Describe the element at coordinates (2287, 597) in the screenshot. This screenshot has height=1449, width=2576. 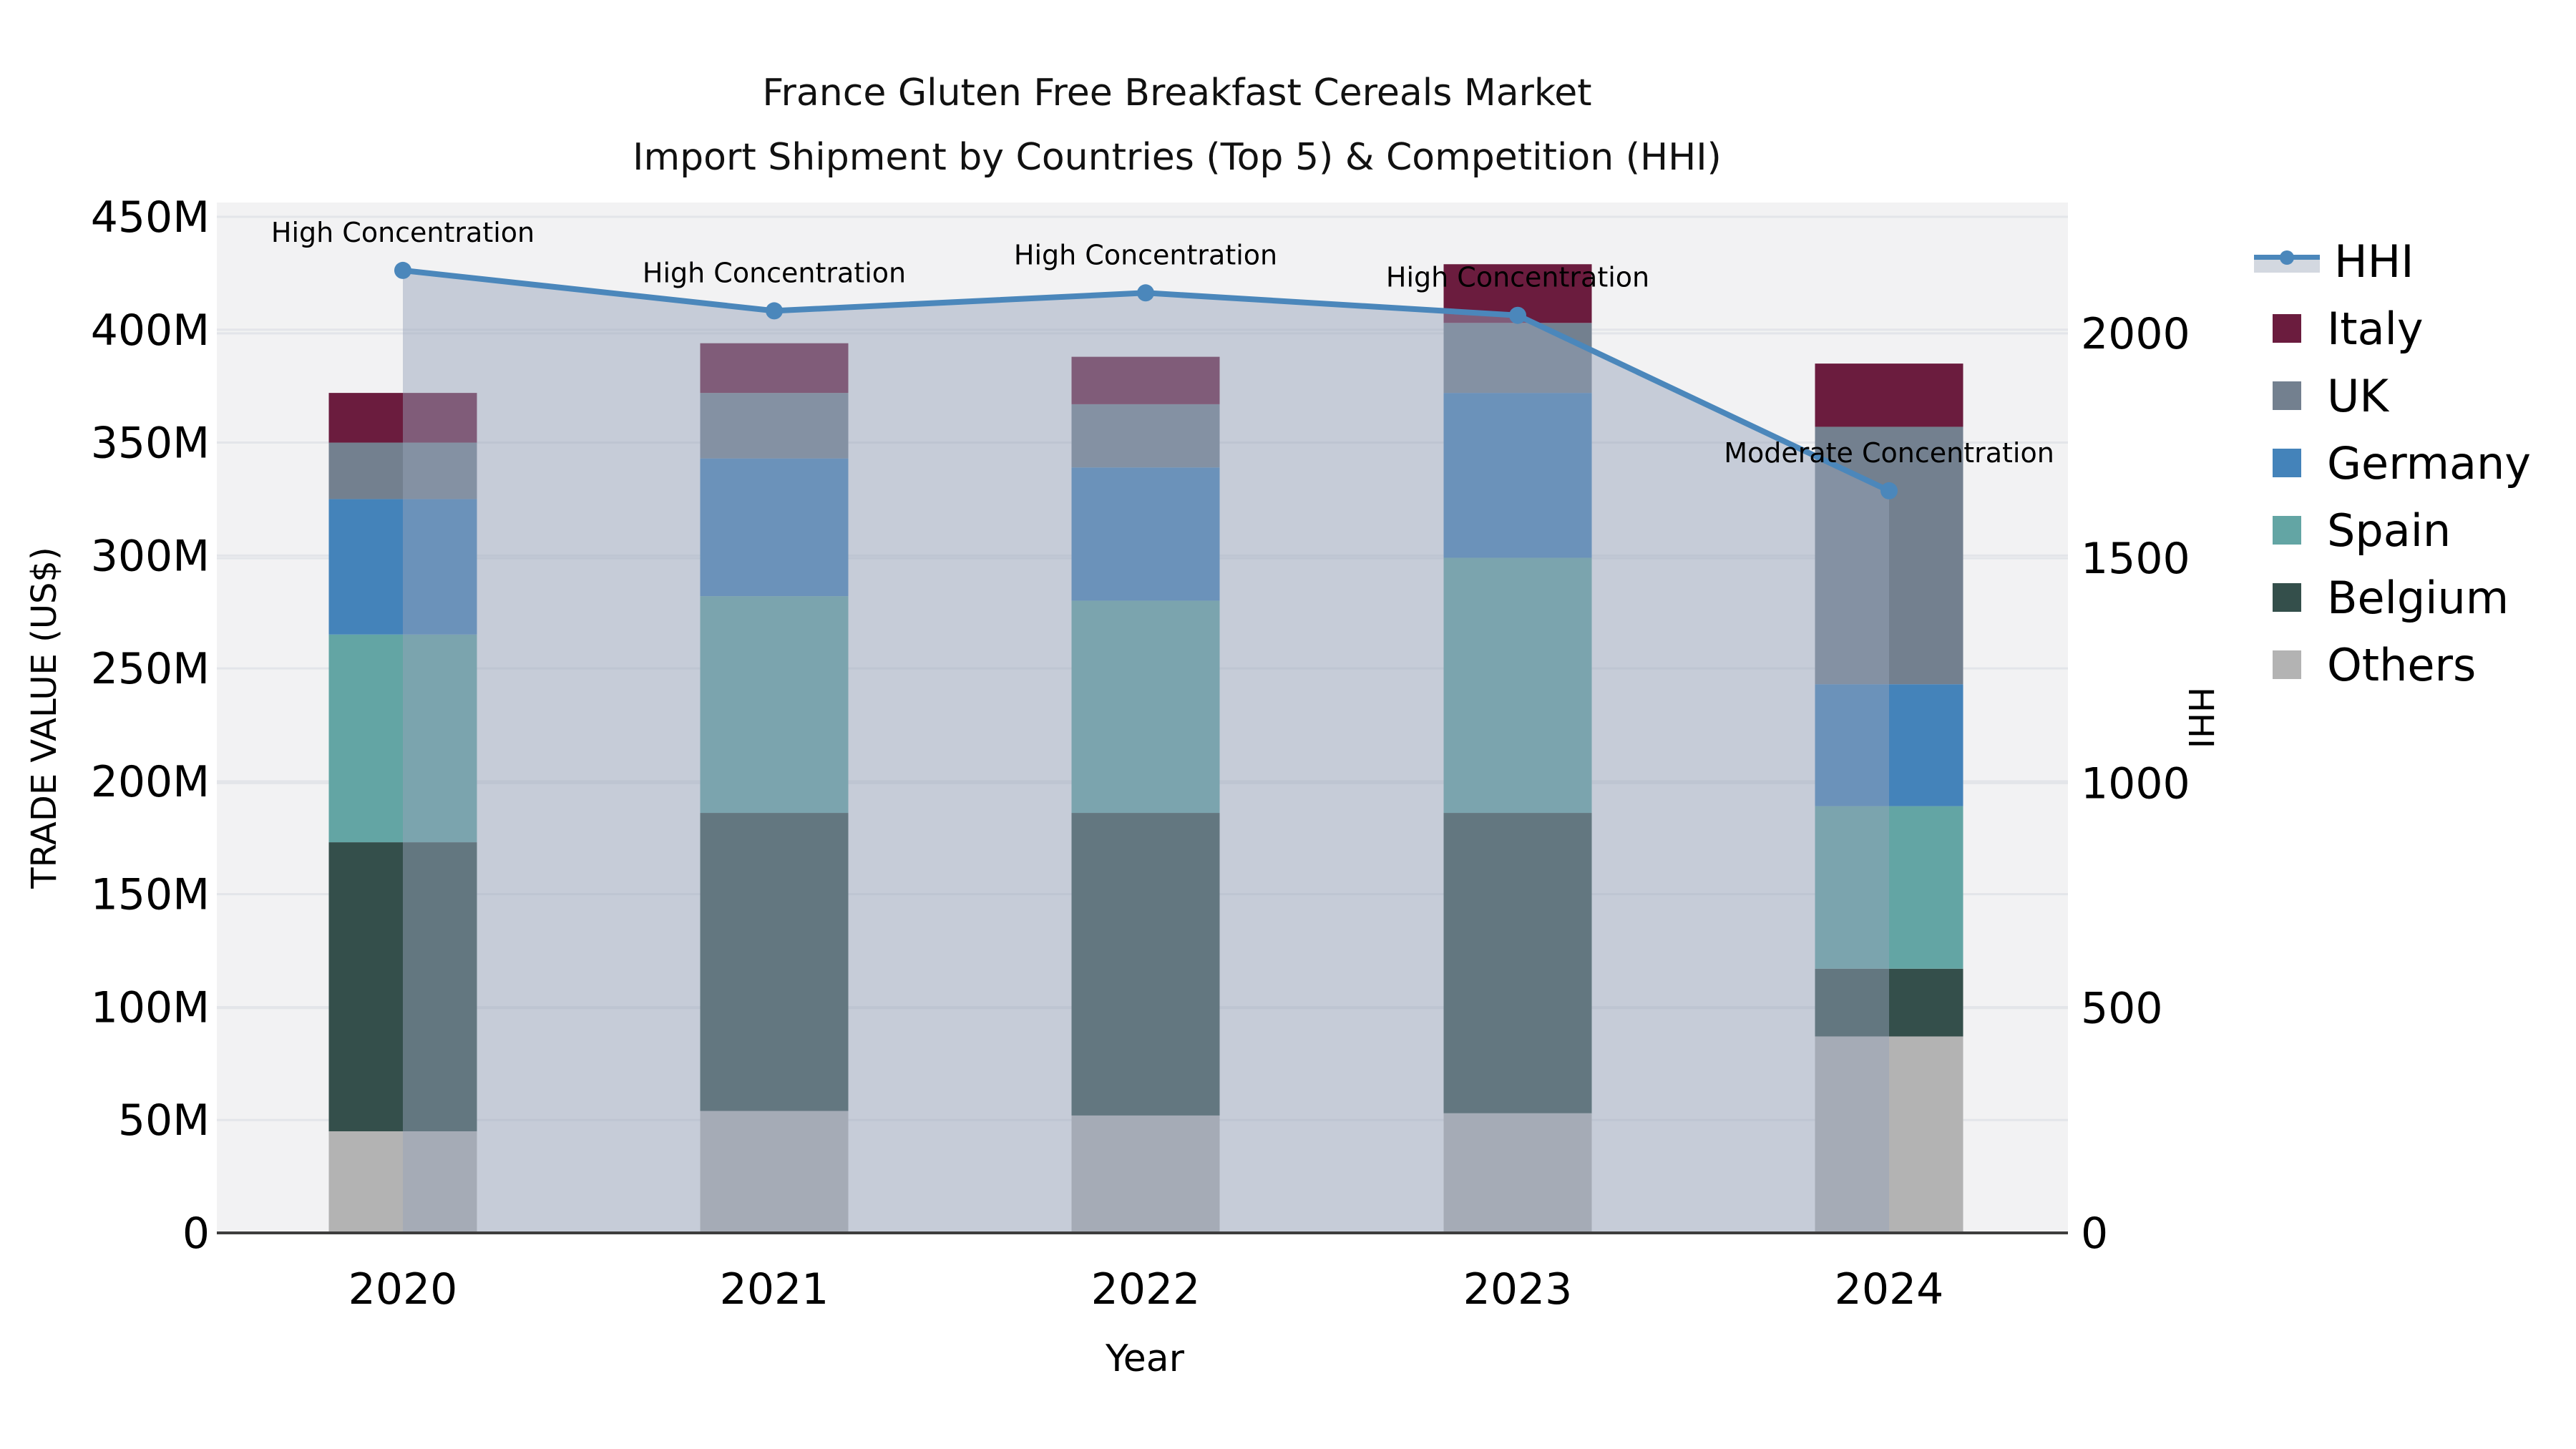
I see `legend-swatch-belgium-icon` at that location.